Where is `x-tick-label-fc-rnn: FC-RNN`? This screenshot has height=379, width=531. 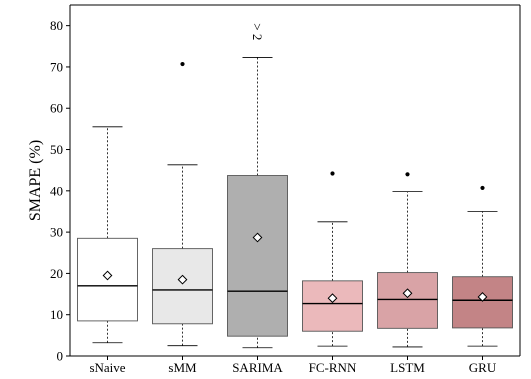
x-tick-label-fc-rnn: FC-RNN is located at coordinates (333, 367).